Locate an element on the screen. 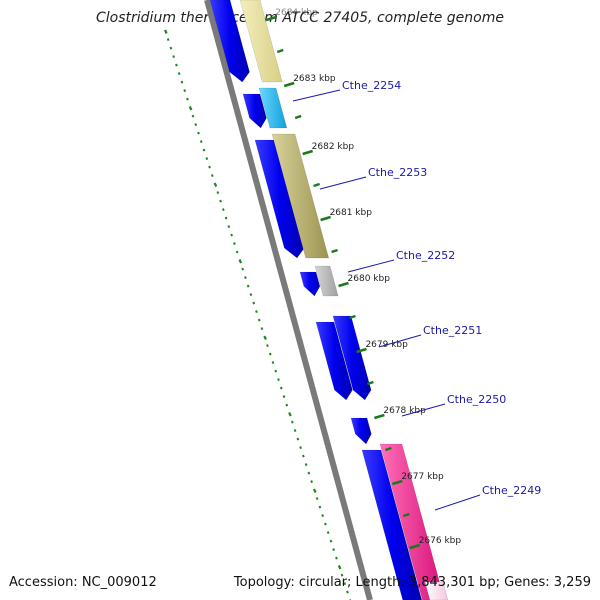 The width and height of the screenshot is (600, 600). gene-arrow-top-forward is located at coordinates (229, 41).